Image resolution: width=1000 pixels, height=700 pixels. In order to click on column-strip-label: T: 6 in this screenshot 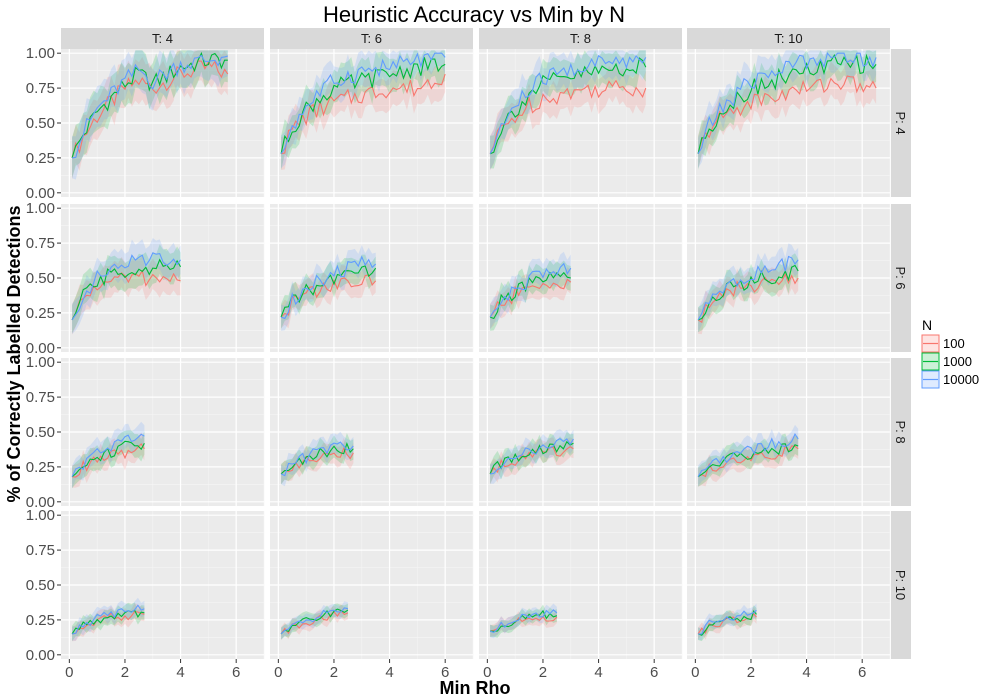, I will do `click(371, 38)`.